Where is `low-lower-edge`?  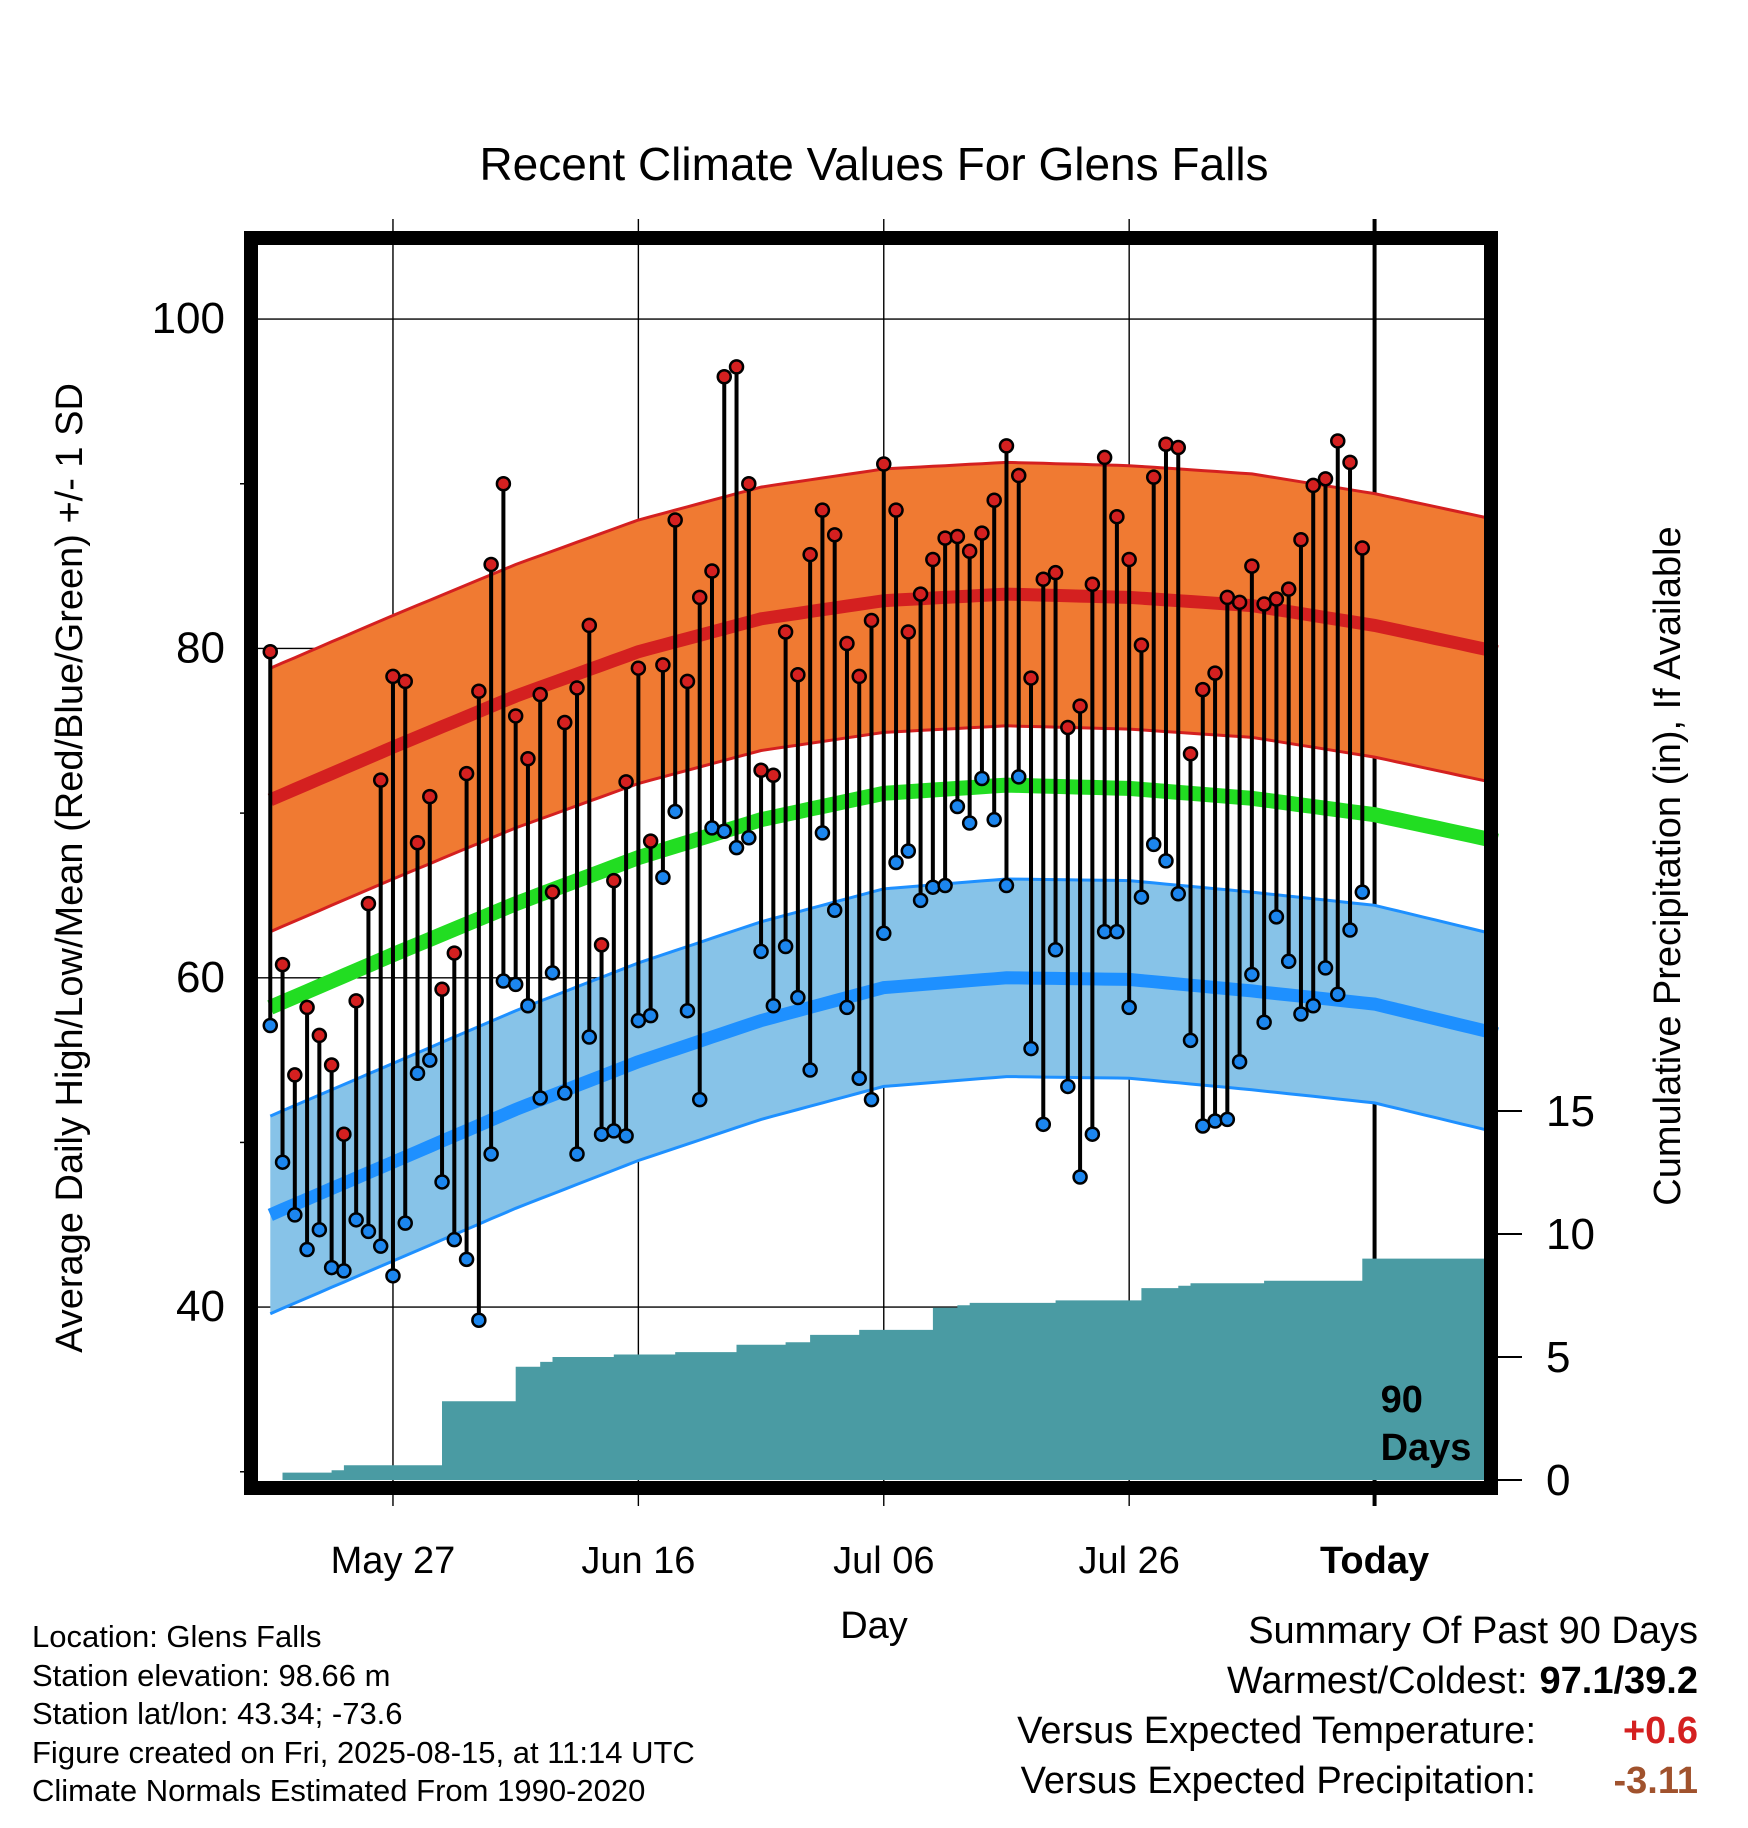
low-lower-edge is located at coordinates (883, 1195).